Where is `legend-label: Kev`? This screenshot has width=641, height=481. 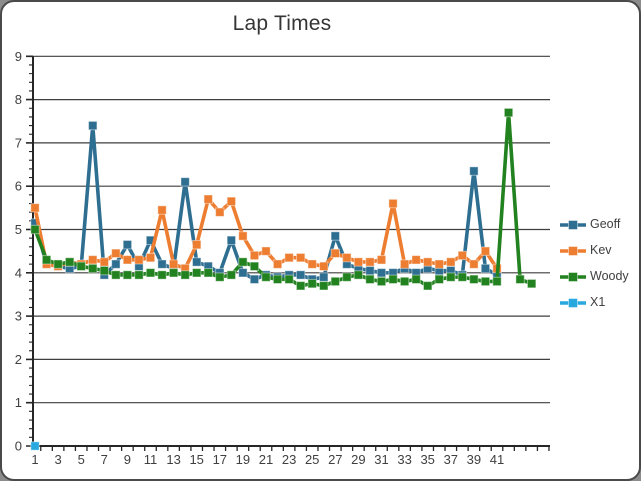 legend-label: Kev is located at coordinates (601, 250).